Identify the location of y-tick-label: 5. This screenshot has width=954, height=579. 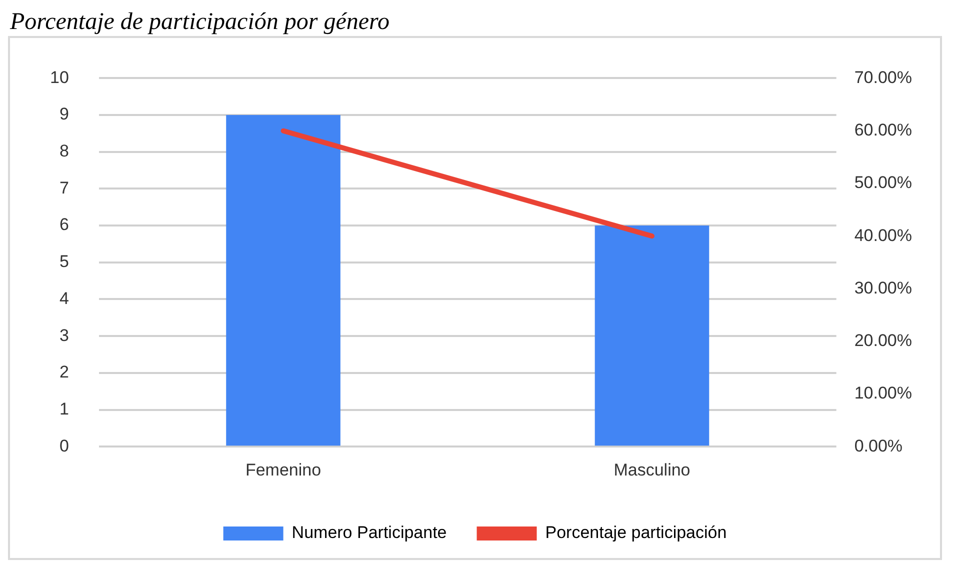
(64, 262).